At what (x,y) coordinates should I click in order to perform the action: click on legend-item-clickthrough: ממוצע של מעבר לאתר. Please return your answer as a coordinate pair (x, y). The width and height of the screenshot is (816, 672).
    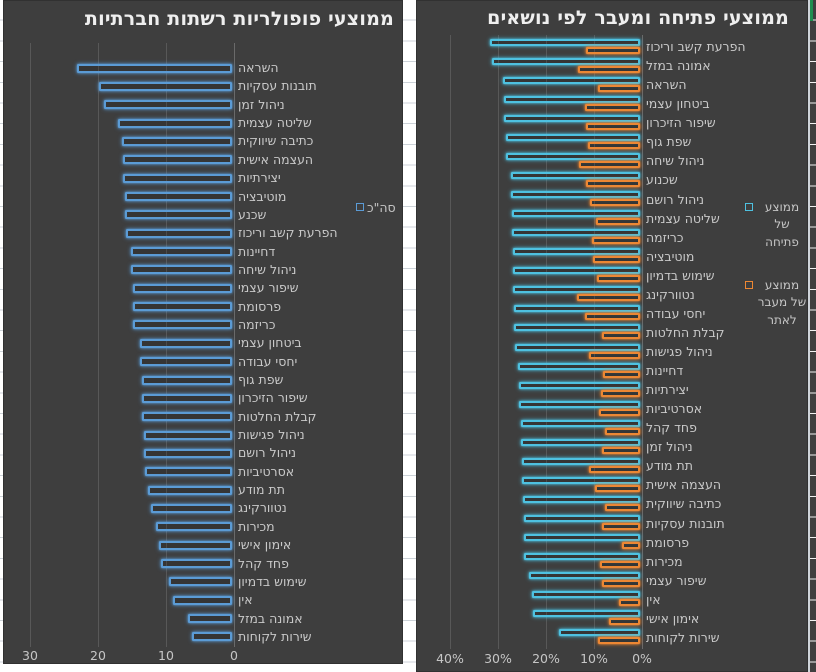
    Looking at the image, I should click on (776, 303).